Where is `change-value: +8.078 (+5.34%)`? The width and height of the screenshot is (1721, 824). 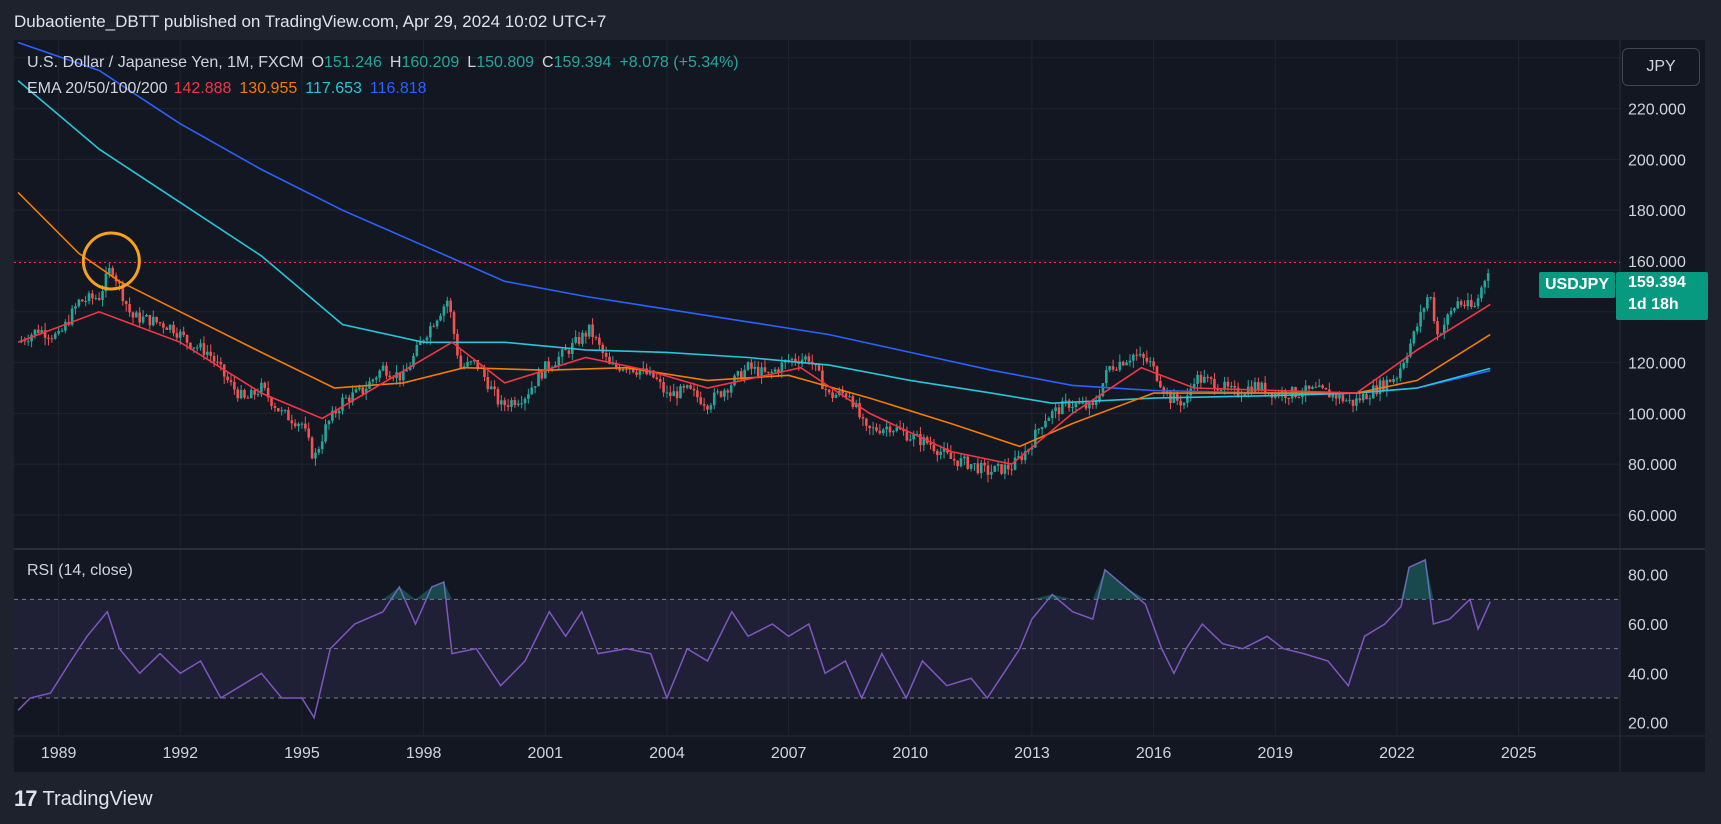 change-value: +8.078 (+5.34%) is located at coordinates (679, 62).